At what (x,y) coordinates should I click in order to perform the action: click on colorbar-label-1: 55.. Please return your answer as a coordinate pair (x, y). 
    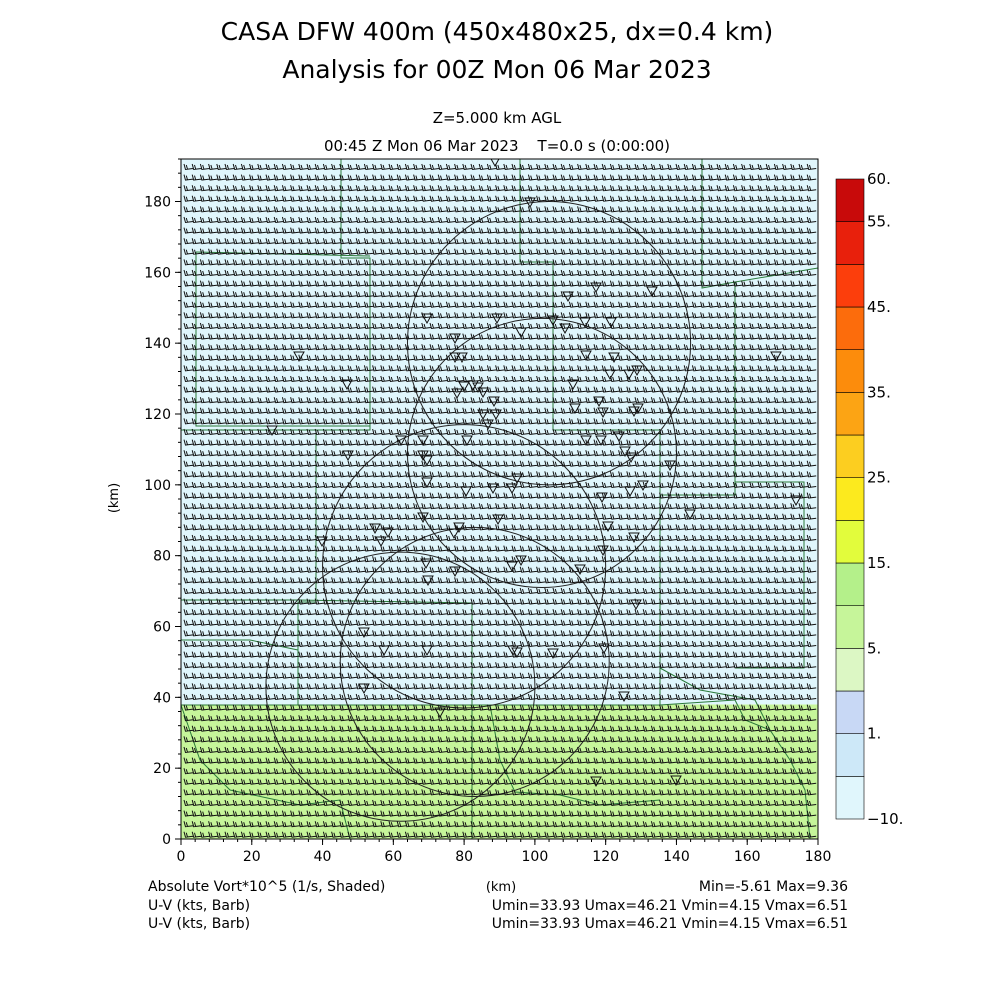
    Looking at the image, I should click on (879, 222).